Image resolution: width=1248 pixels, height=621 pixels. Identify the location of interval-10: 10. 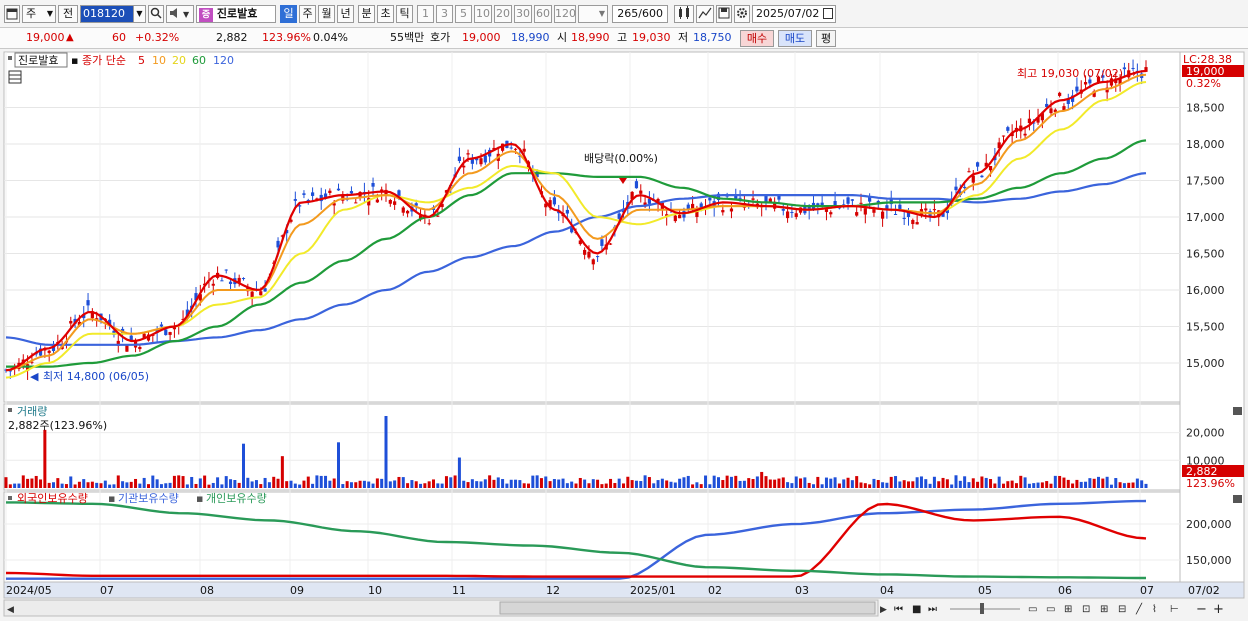
(483, 14).